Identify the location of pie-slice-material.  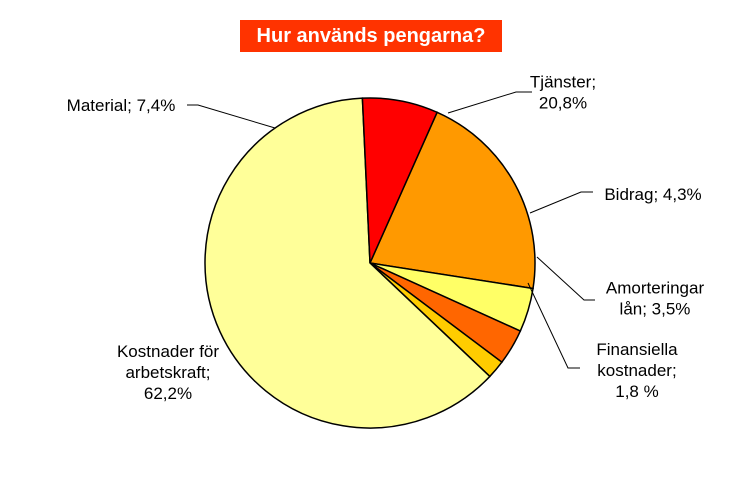
(400, 180).